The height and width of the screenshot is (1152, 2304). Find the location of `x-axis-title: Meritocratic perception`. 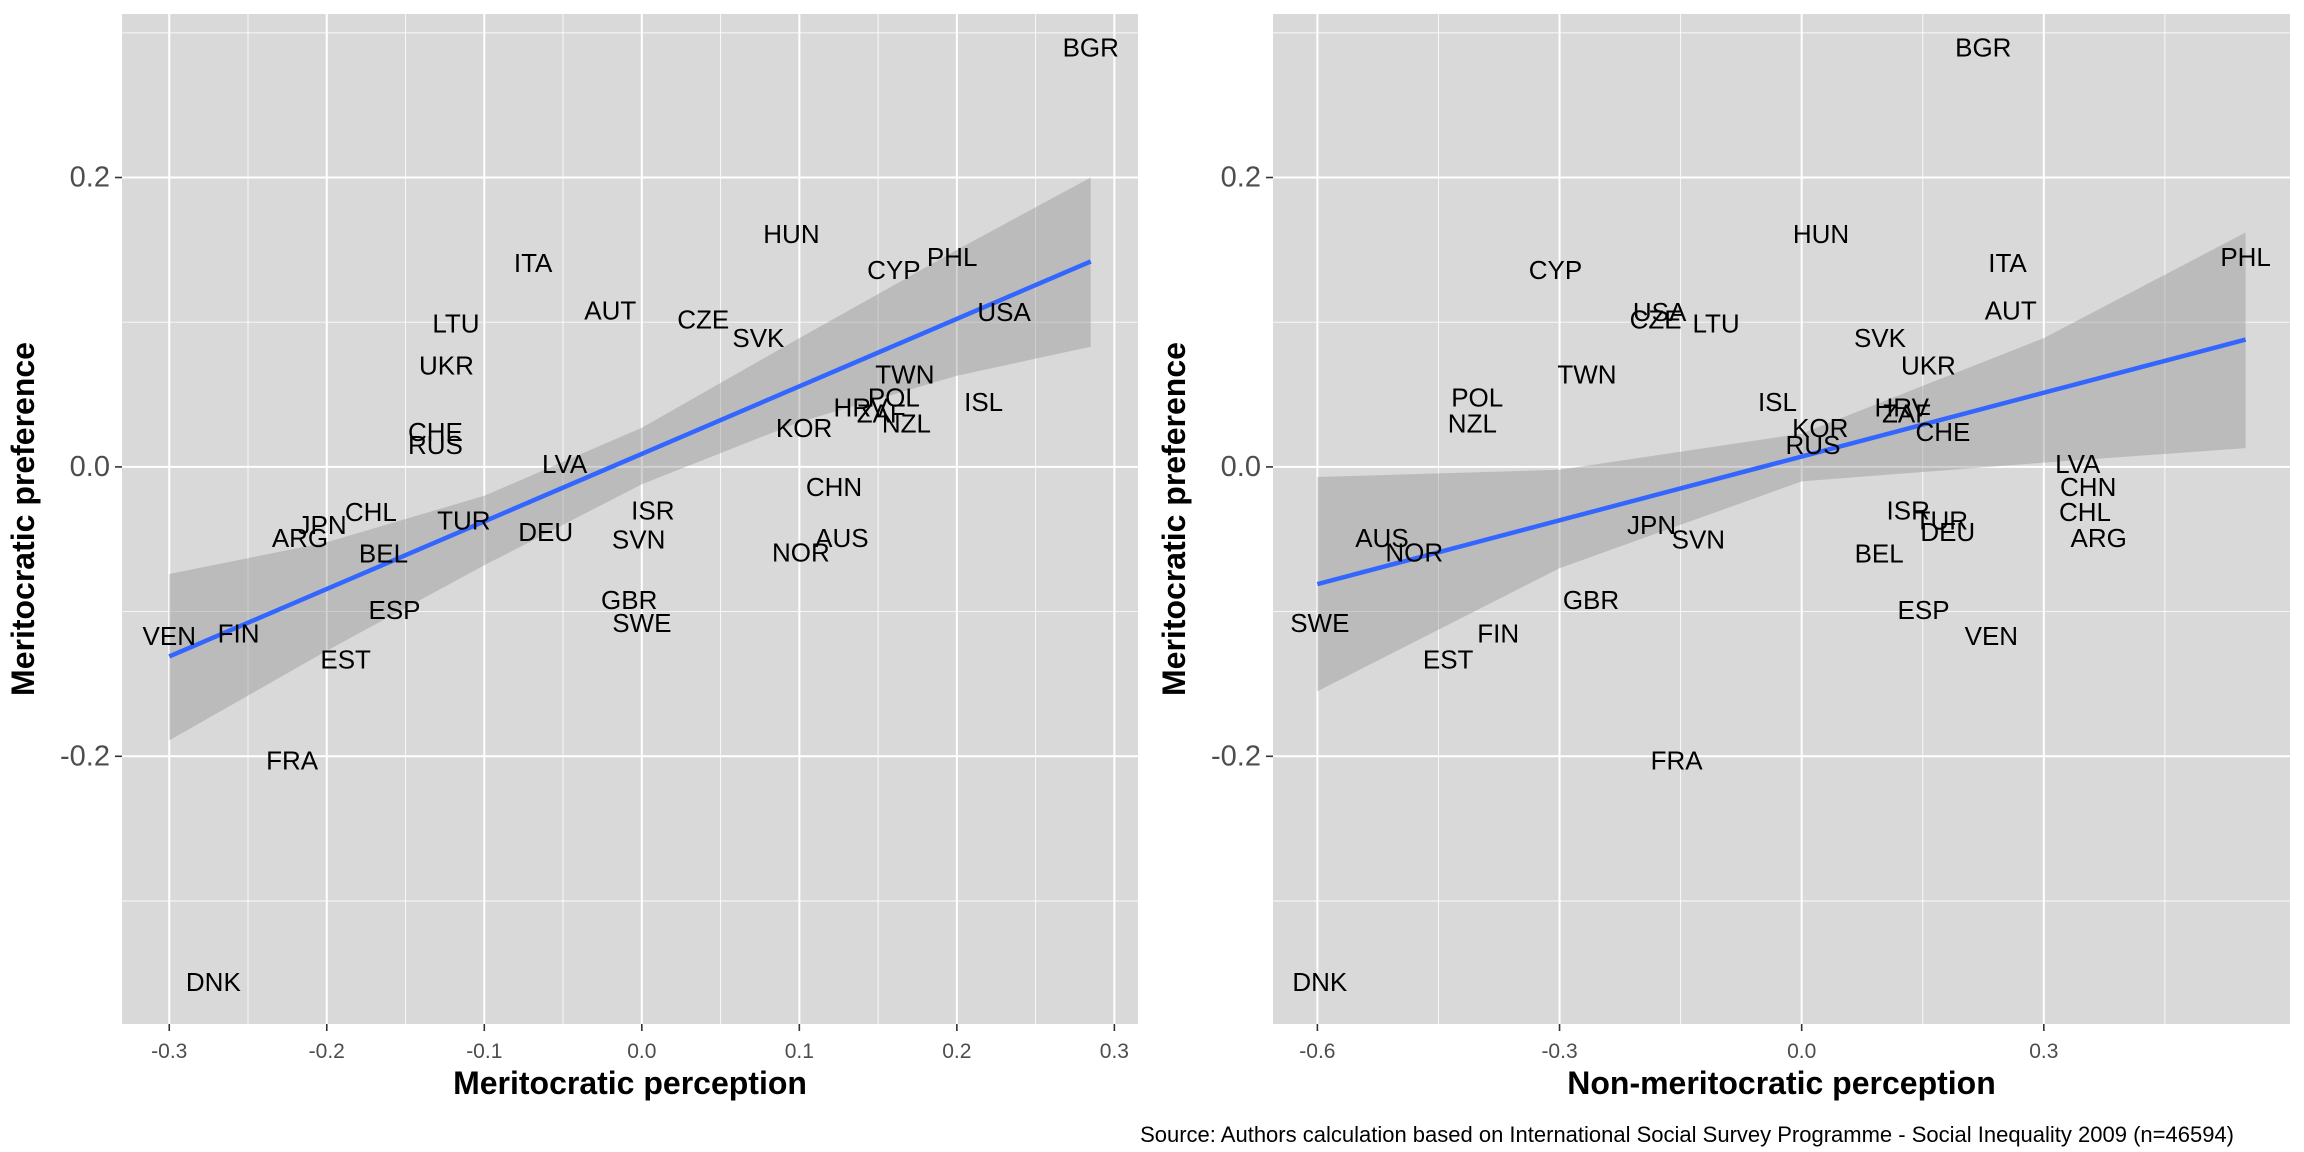

x-axis-title: Meritocratic perception is located at coordinates (630, 1083).